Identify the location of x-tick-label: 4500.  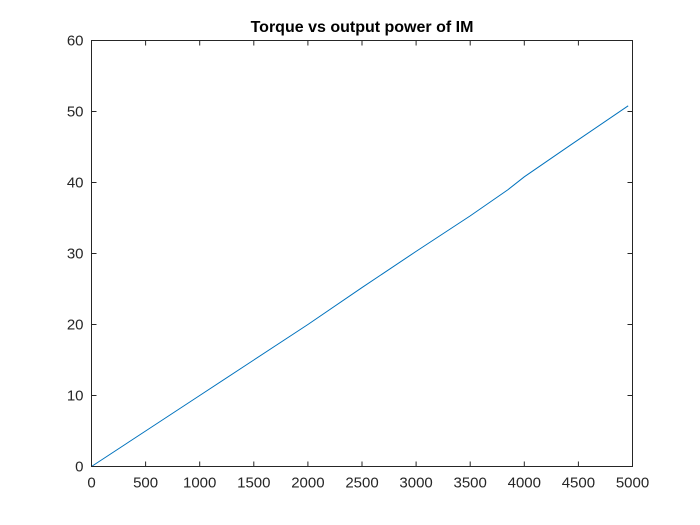
(578, 483).